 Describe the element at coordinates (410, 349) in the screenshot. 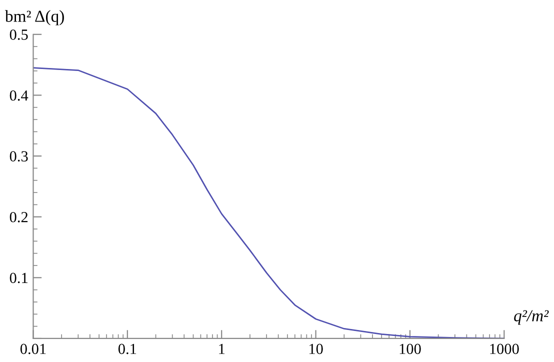

I see `x-tick-label: 100` at that location.